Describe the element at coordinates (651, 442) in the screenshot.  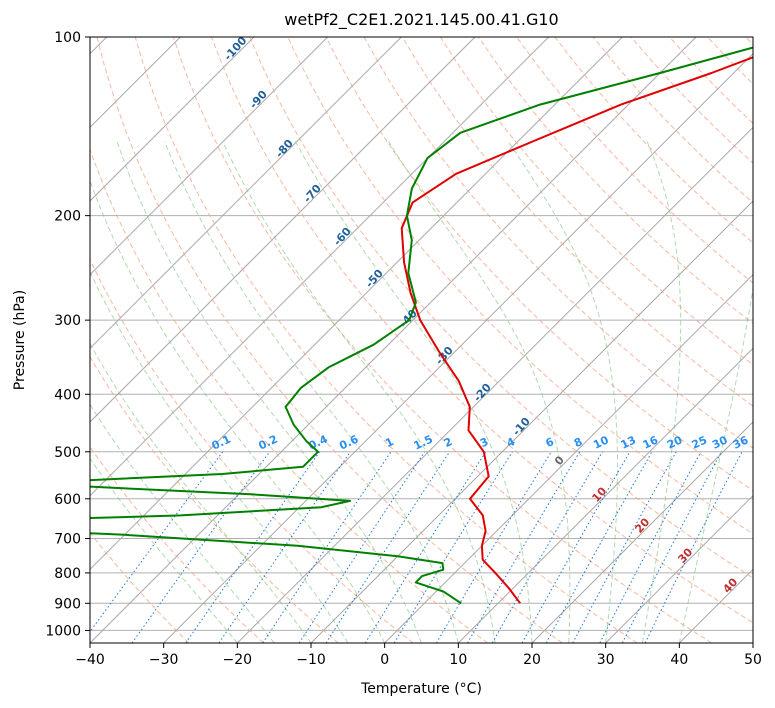
I see `mixing-ratio-label: 16` at that location.